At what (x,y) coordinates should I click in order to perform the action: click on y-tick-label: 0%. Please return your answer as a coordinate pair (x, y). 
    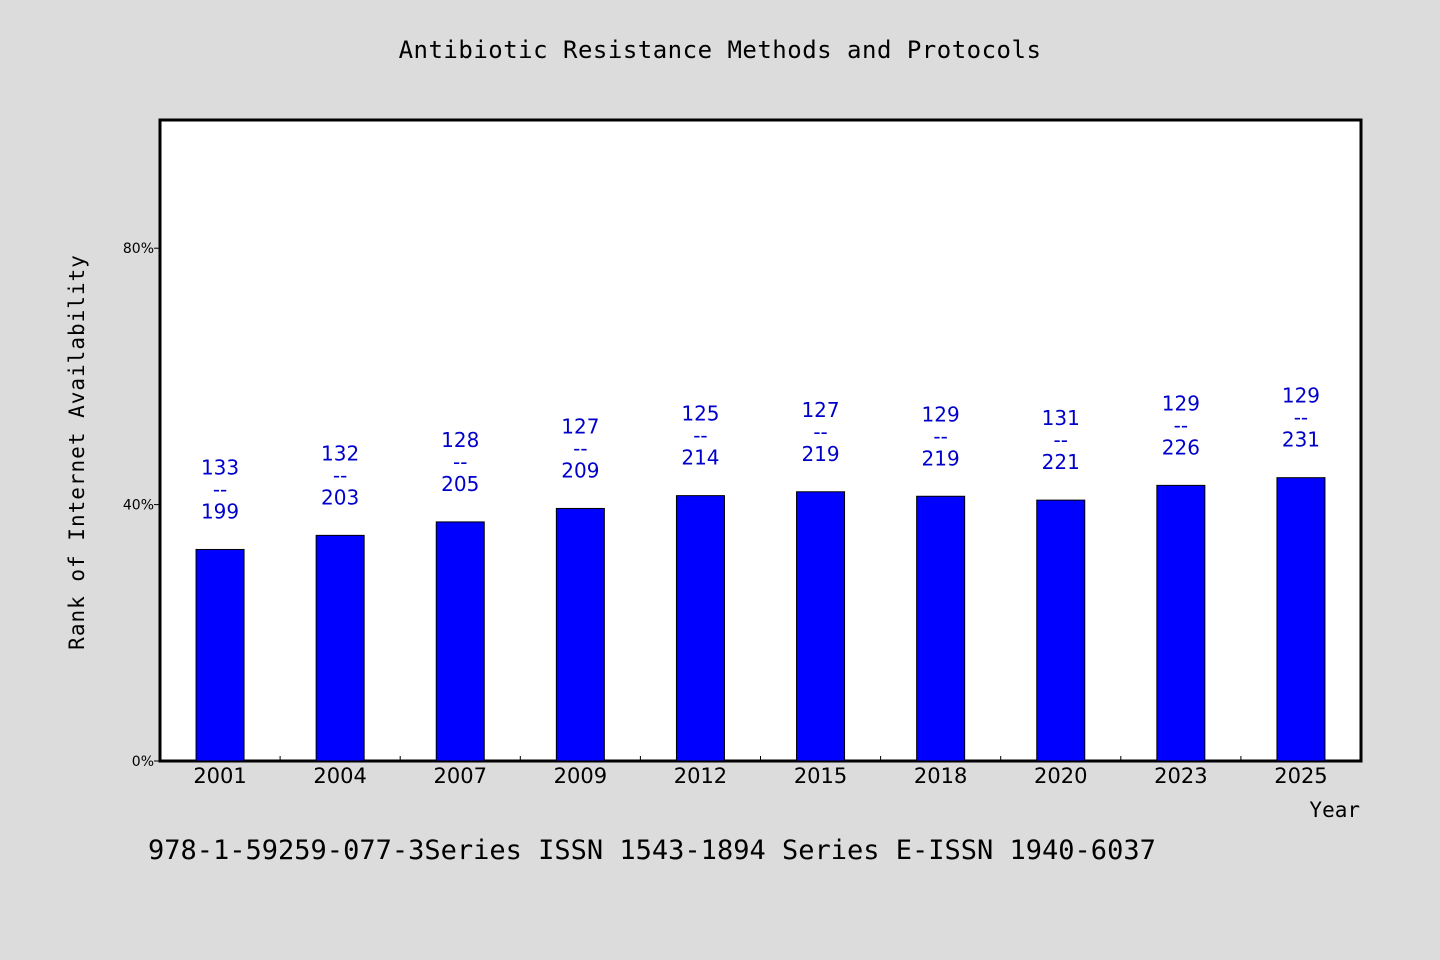
    Looking at the image, I should click on (143, 762).